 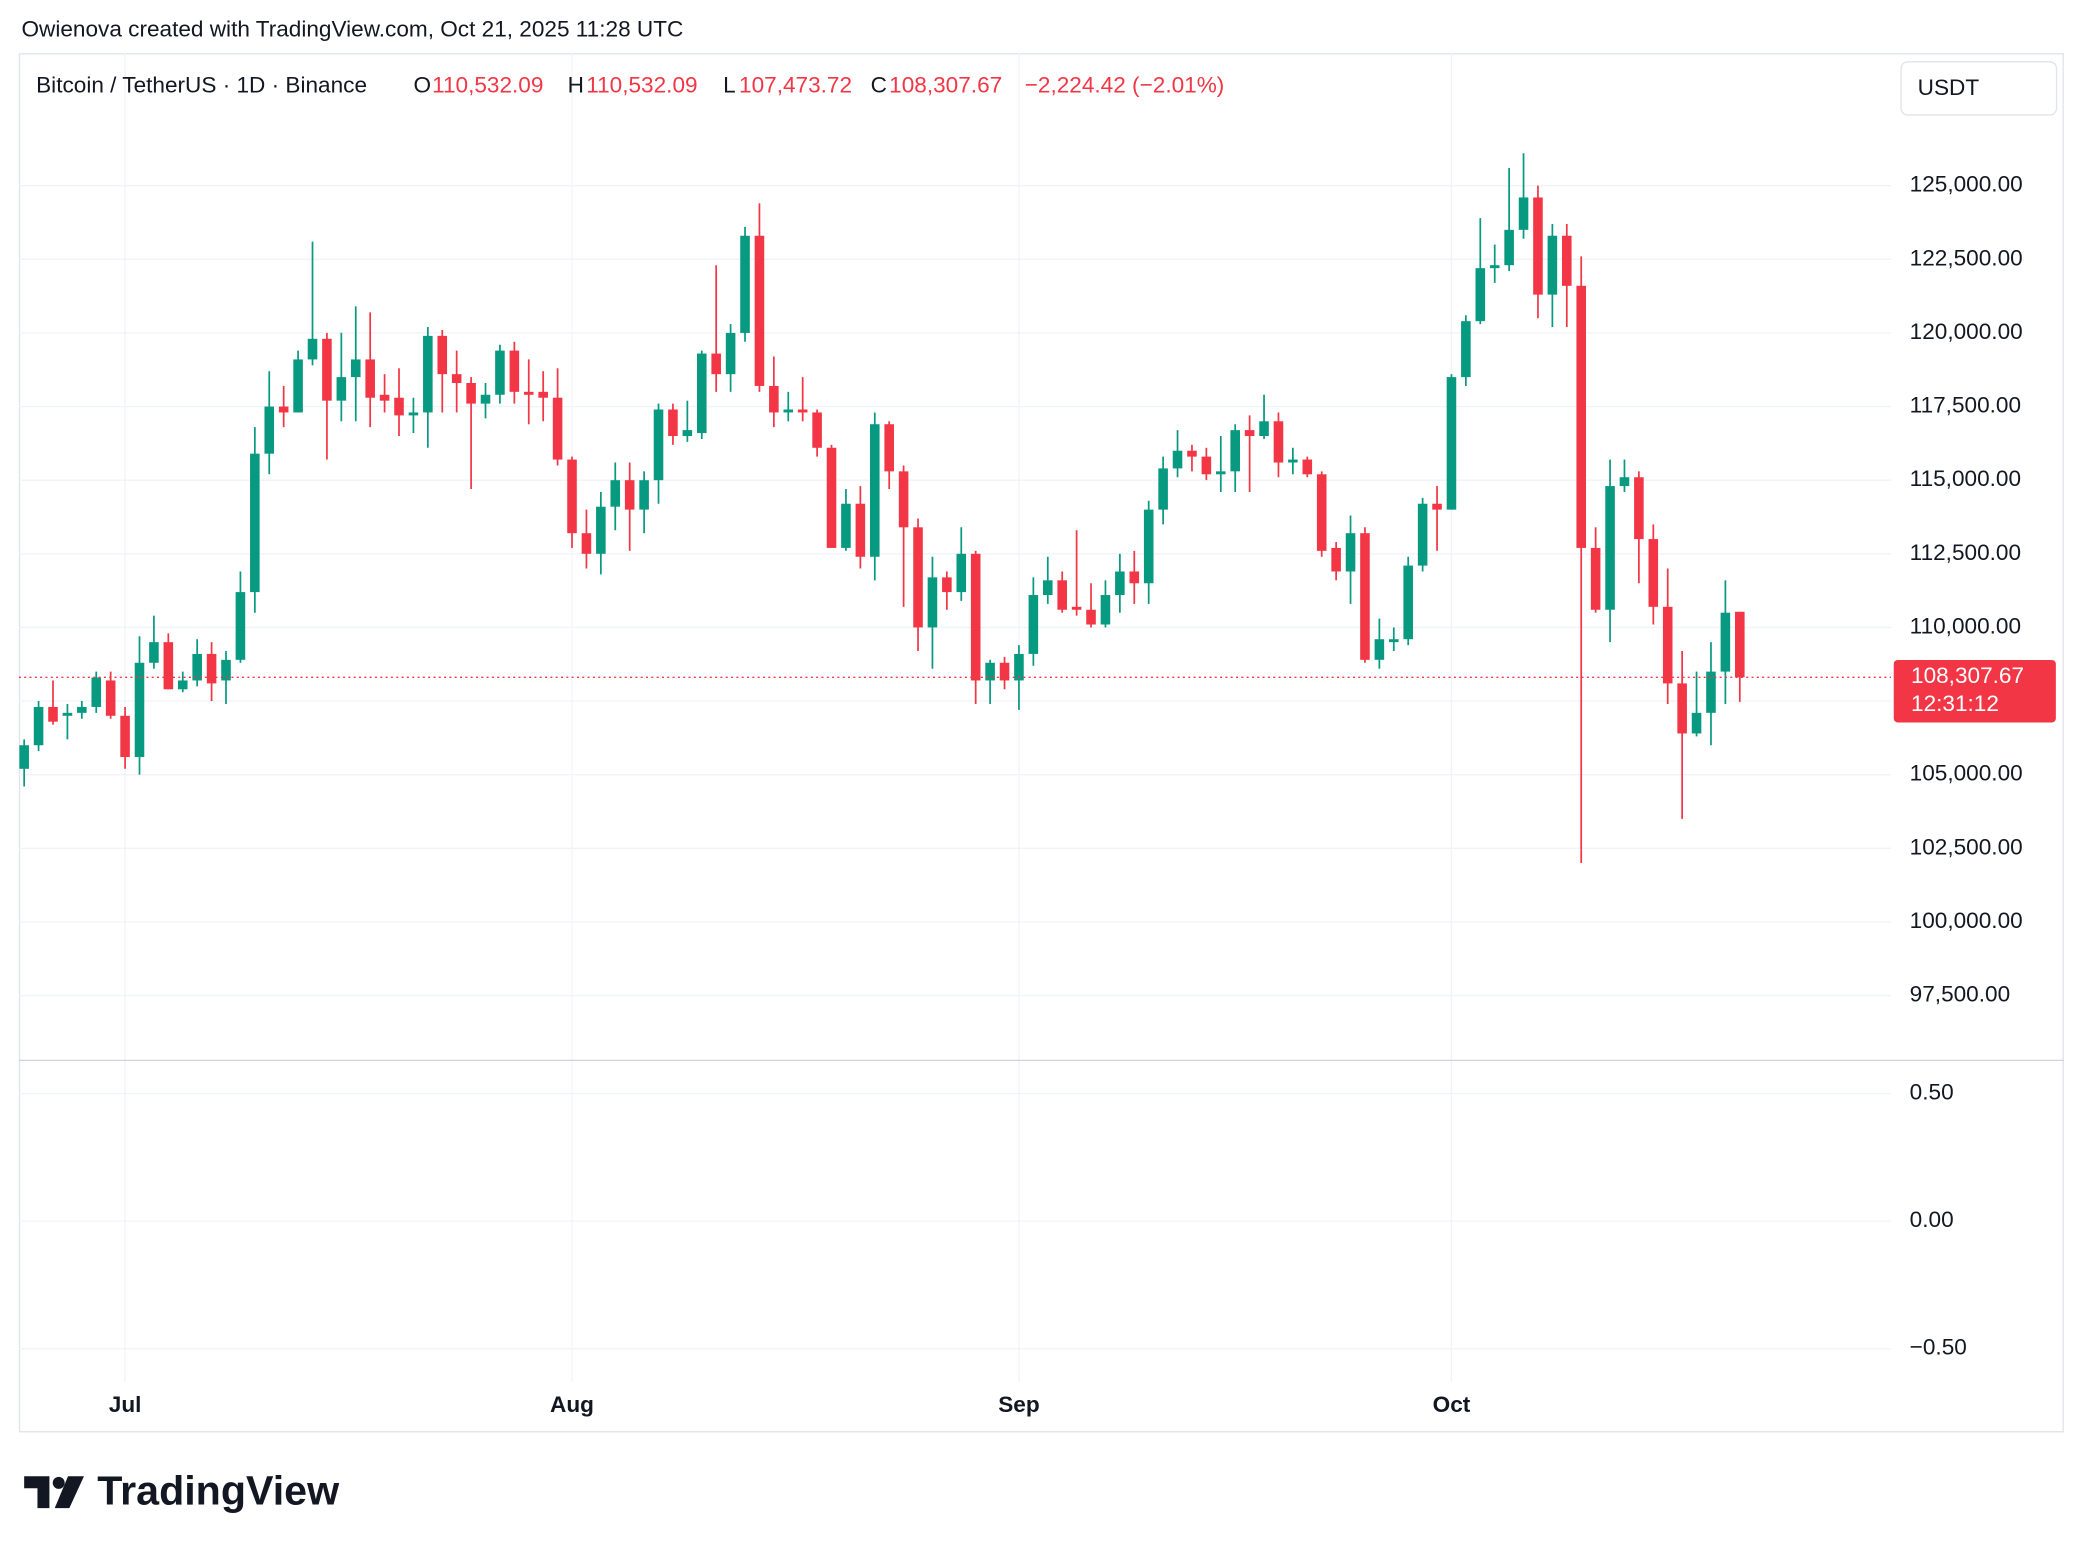 What do you see at coordinates (1966, 773) in the screenshot?
I see `y-tick-label: 105,000.00` at bounding box center [1966, 773].